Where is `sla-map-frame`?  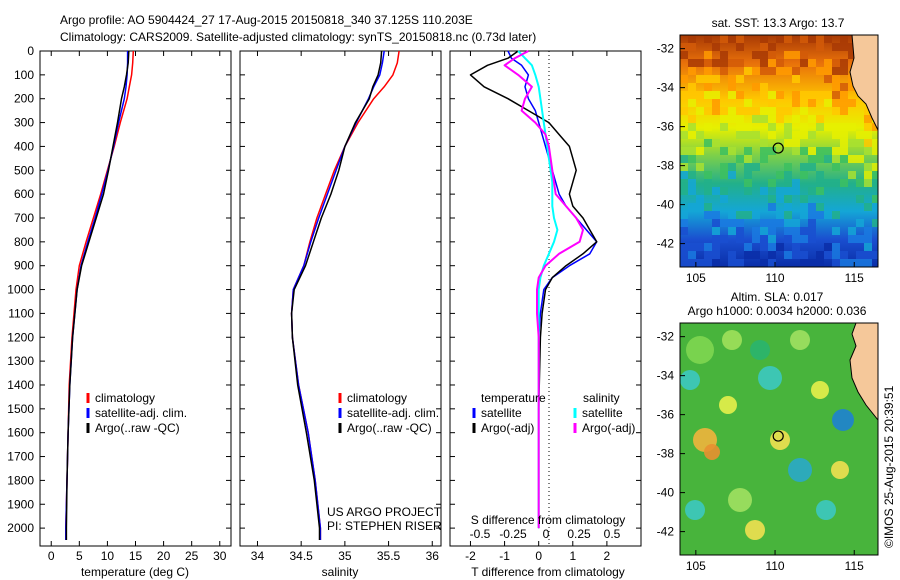
sla-map-frame is located at coordinates (779, 439).